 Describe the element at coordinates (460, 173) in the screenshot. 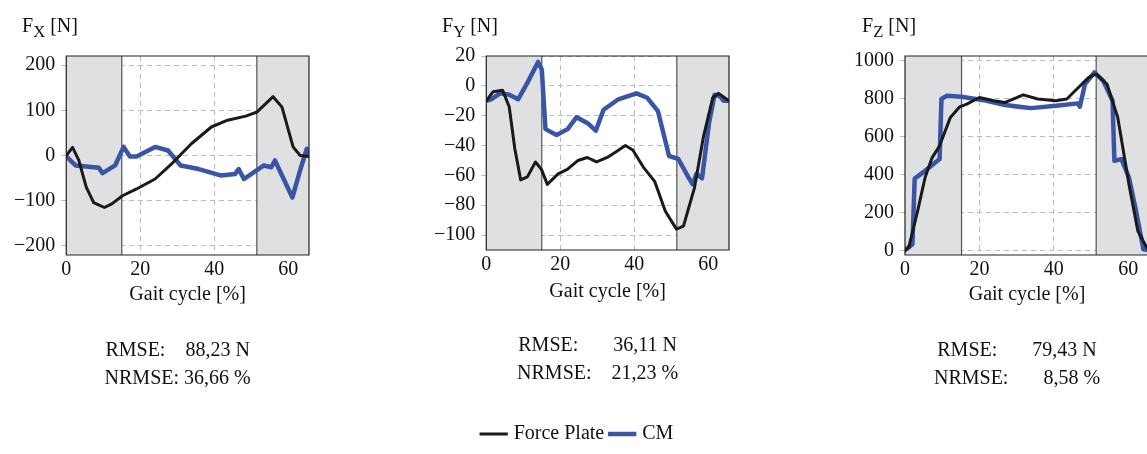

I see `y-tick-label: −60` at that location.